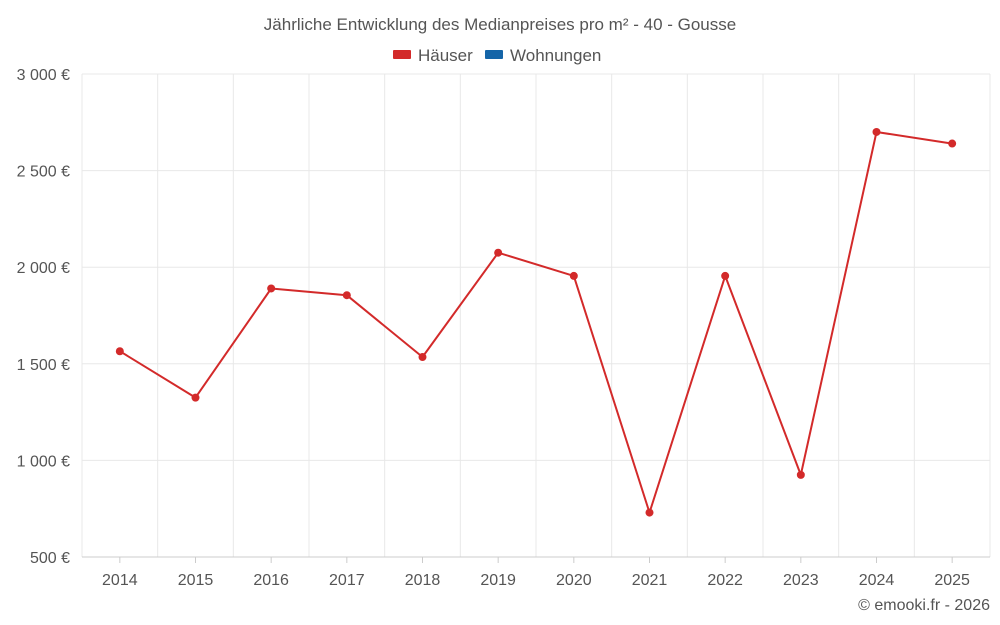  Describe the element at coordinates (50, 558) in the screenshot. I see `y-tick-label: 500 €` at that location.